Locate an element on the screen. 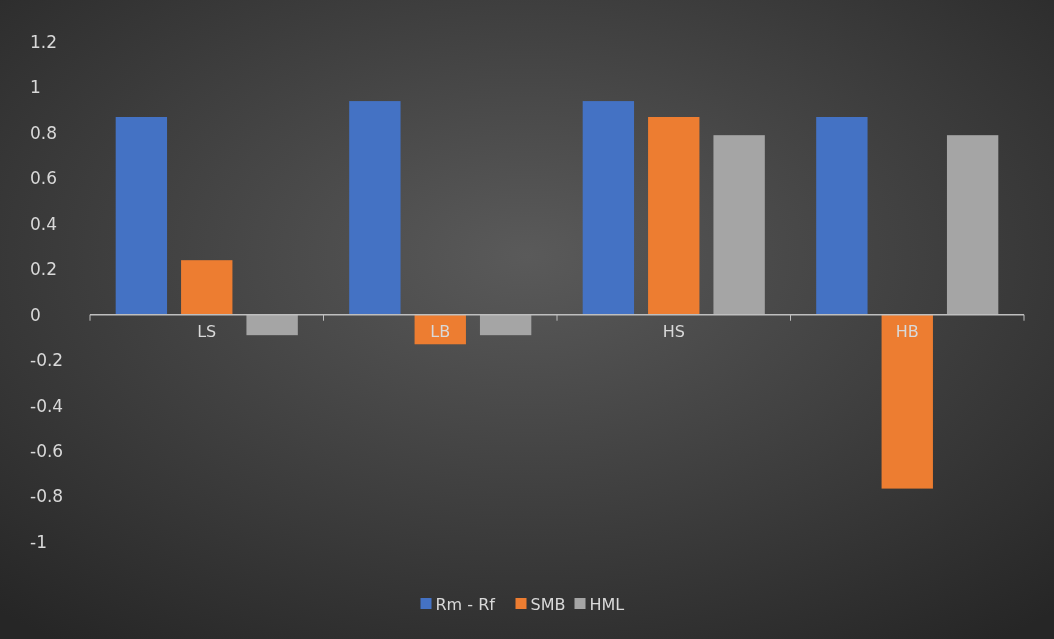 The height and width of the screenshot is (639, 1054). y-tick-label: 0.6 is located at coordinates (44, 178).